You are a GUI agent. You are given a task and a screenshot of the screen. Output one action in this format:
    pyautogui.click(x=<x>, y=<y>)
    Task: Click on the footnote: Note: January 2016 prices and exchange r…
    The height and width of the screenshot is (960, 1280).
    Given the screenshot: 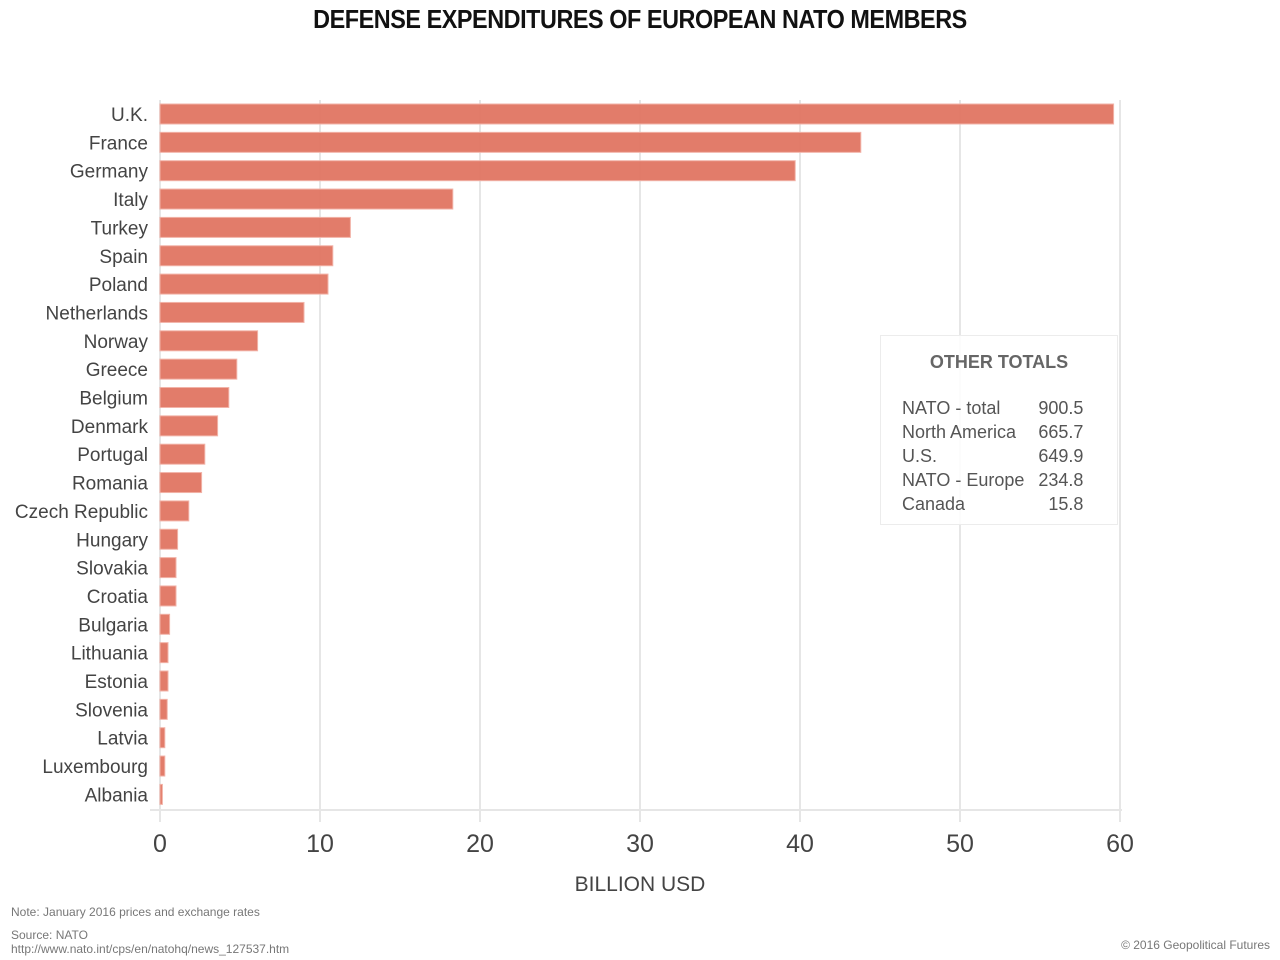 What is the action you would take?
    pyautogui.click(x=135, y=912)
    